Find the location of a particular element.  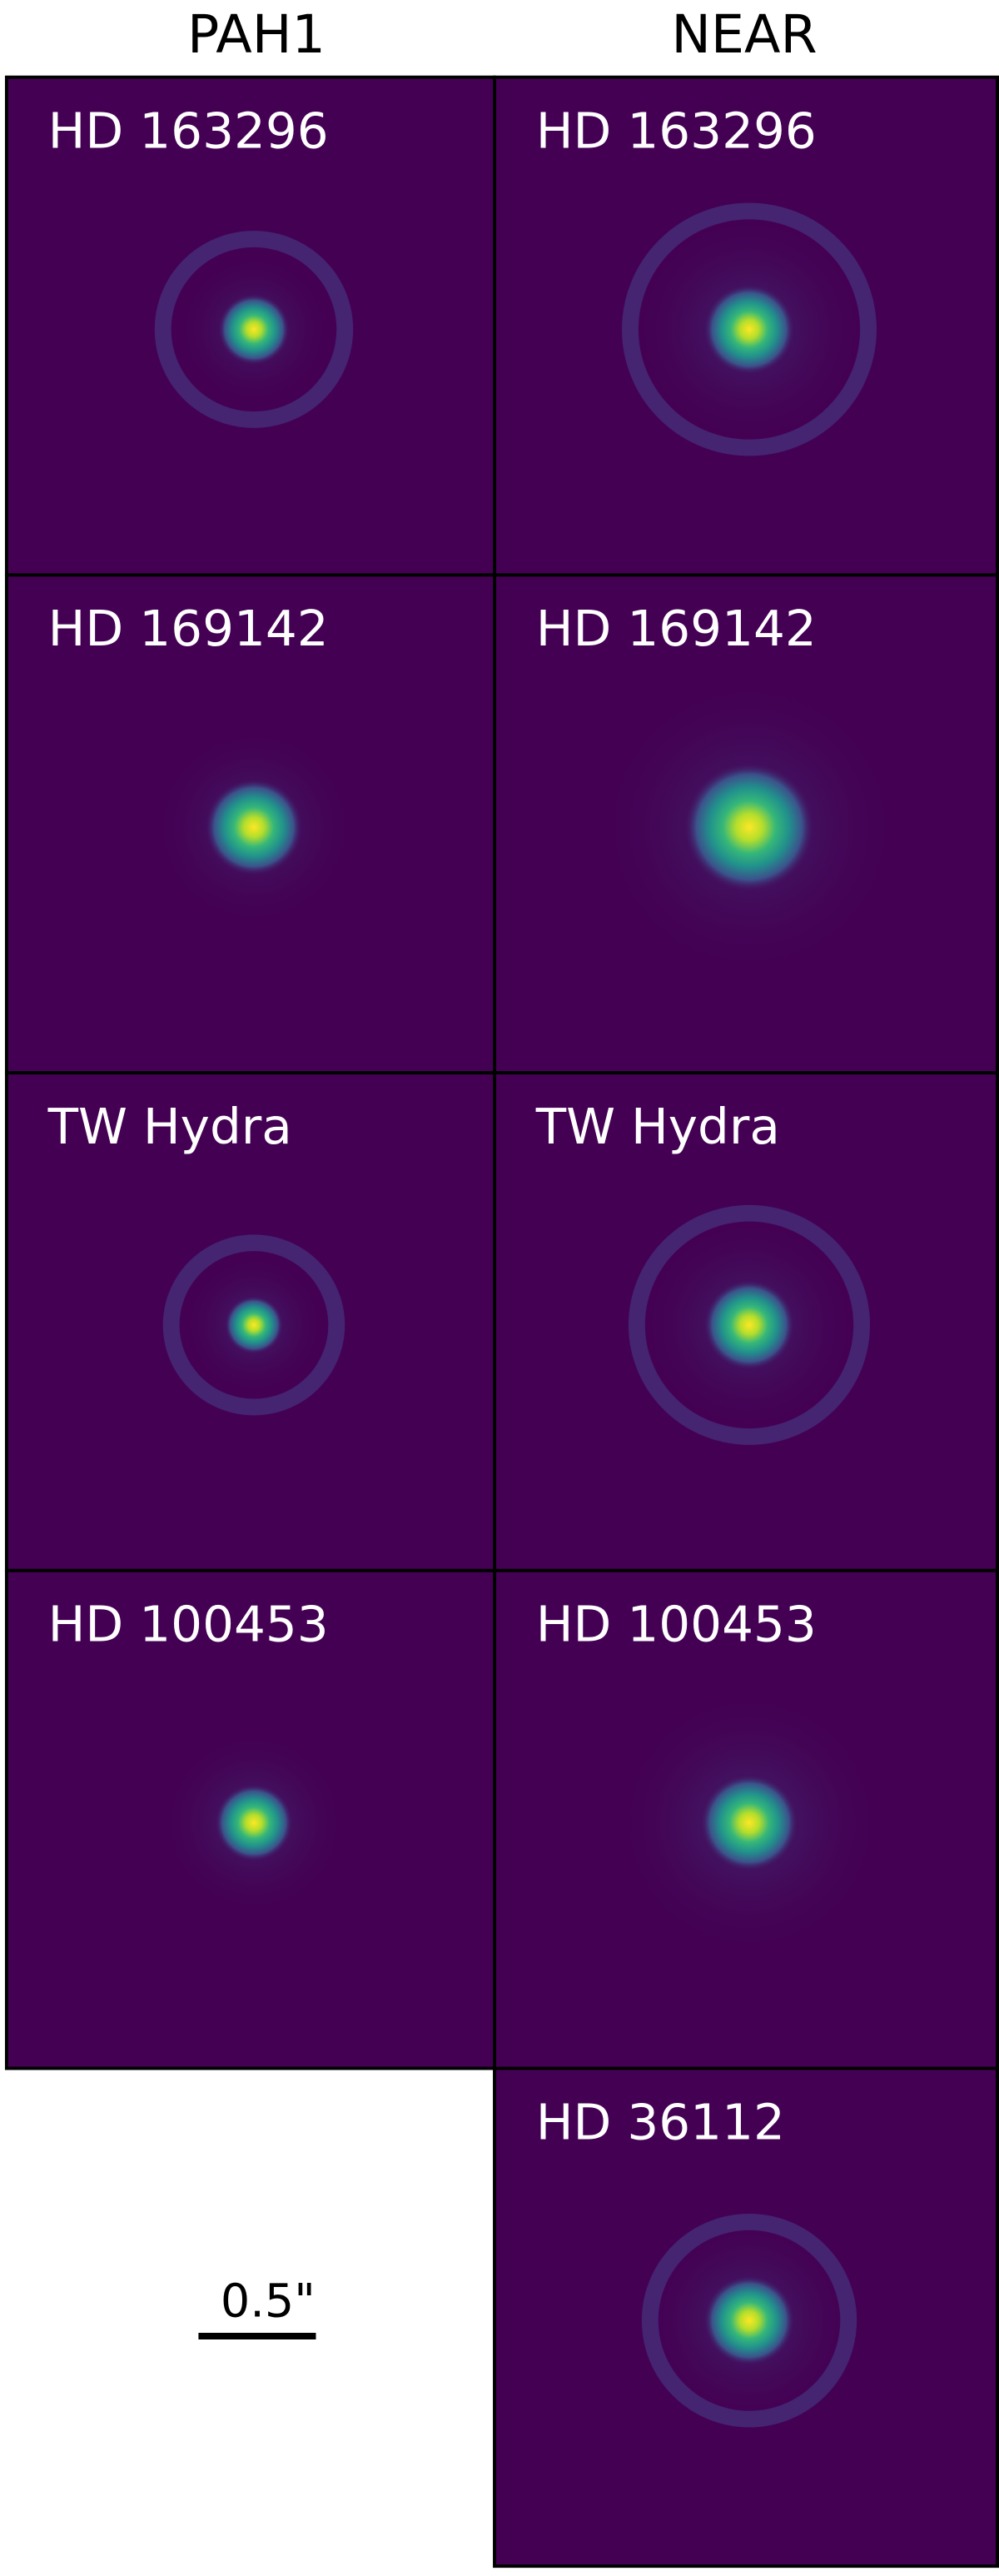

panel-label: HD 36112 is located at coordinates (660, 2122).